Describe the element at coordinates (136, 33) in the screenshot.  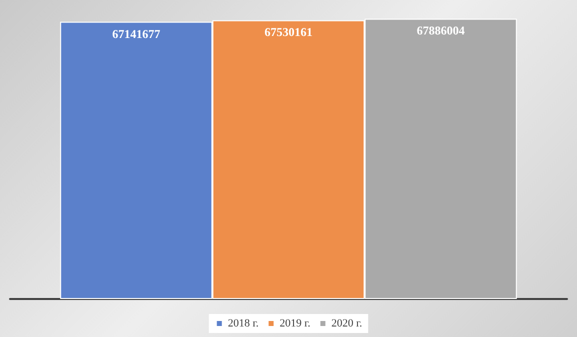
I see `data-label: 67141677` at that location.